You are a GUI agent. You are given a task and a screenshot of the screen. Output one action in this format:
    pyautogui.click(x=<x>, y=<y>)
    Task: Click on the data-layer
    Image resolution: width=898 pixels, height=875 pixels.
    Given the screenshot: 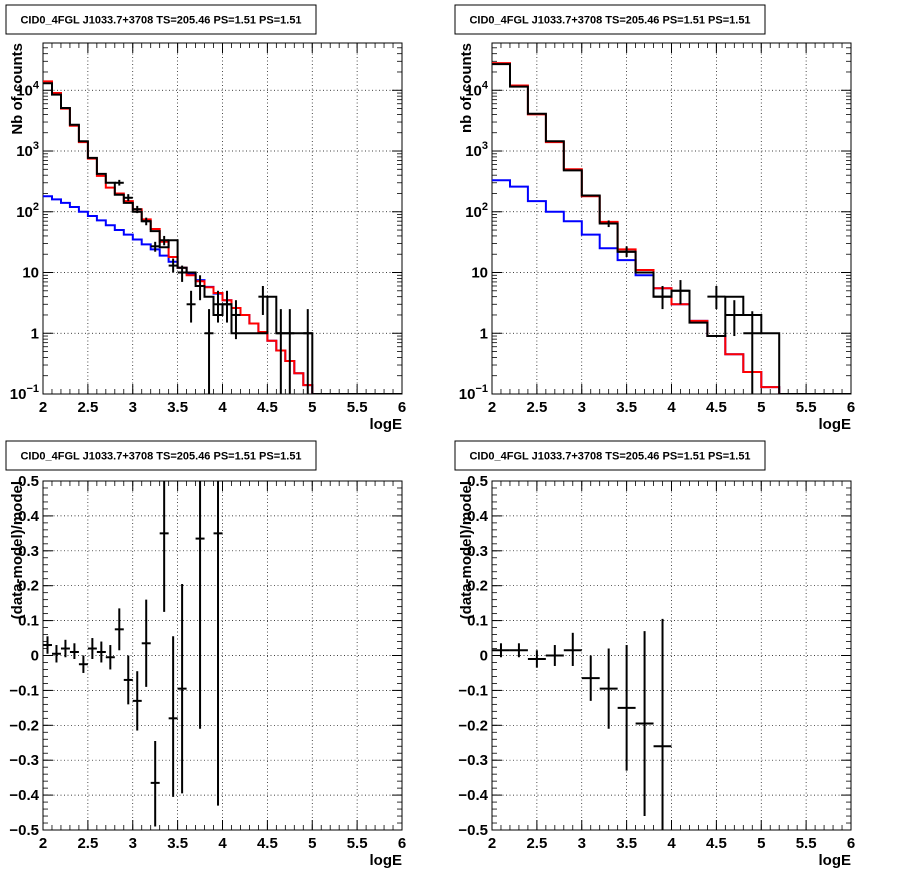 What is the action you would take?
    pyautogui.click(x=222, y=237)
    